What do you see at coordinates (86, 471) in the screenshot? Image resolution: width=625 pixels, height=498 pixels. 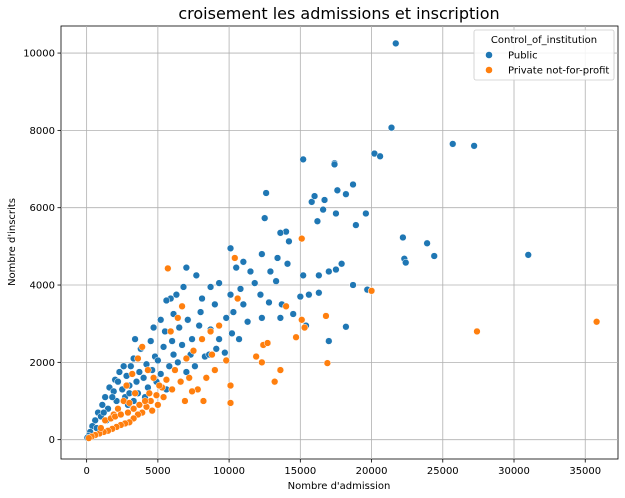 I see `x-tick-label: 0` at bounding box center [86, 471].